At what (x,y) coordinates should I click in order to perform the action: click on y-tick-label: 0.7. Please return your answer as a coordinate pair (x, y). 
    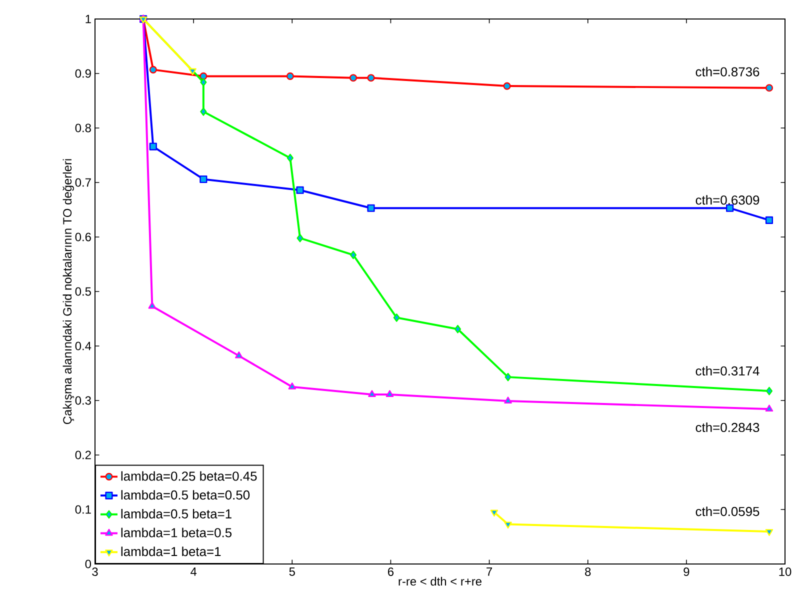
    Looking at the image, I should click on (83, 182).